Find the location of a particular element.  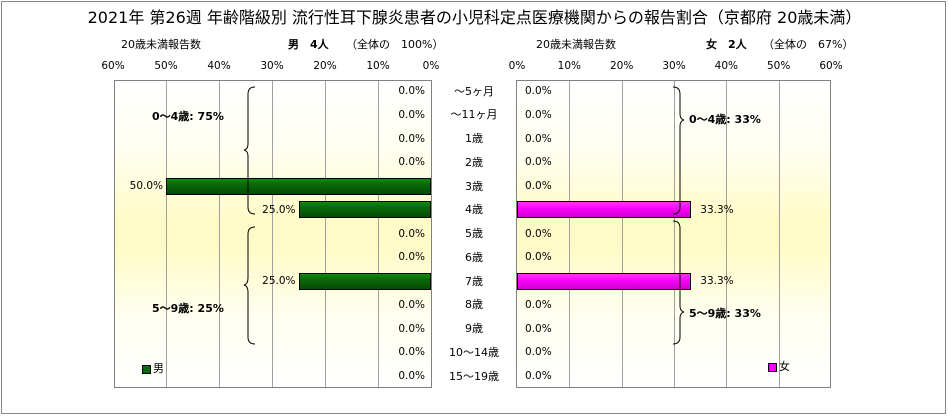

female-legend-label: 女 is located at coordinates (784, 366).